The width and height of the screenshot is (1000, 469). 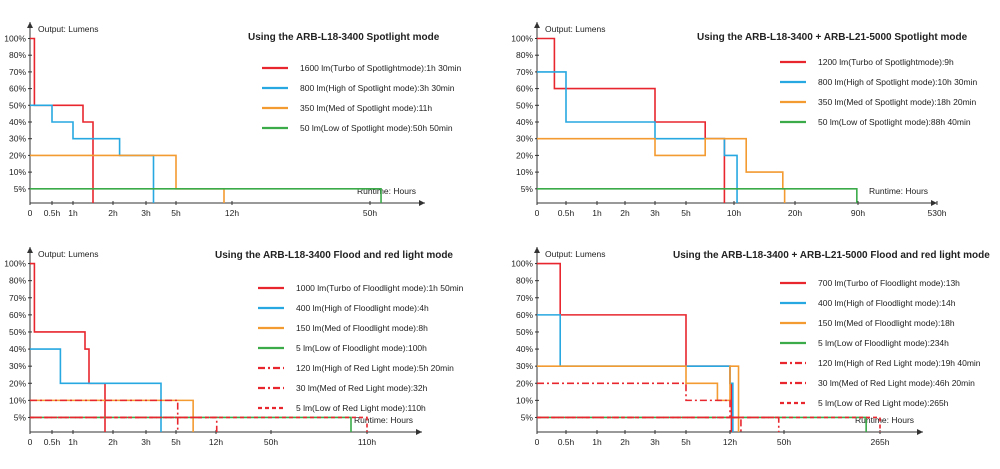 What do you see at coordinates (377, 88) in the screenshot?
I see `legend-entry: 800 lm(High of Spotlight mode):3h 30min` at bounding box center [377, 88].